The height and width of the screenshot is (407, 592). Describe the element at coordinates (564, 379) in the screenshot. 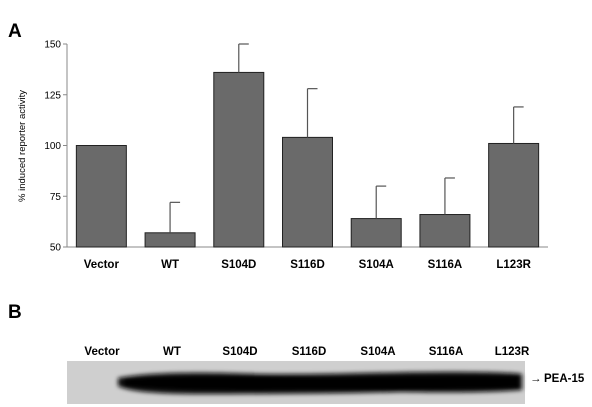

I see `band-label: PEA-15` at that location.